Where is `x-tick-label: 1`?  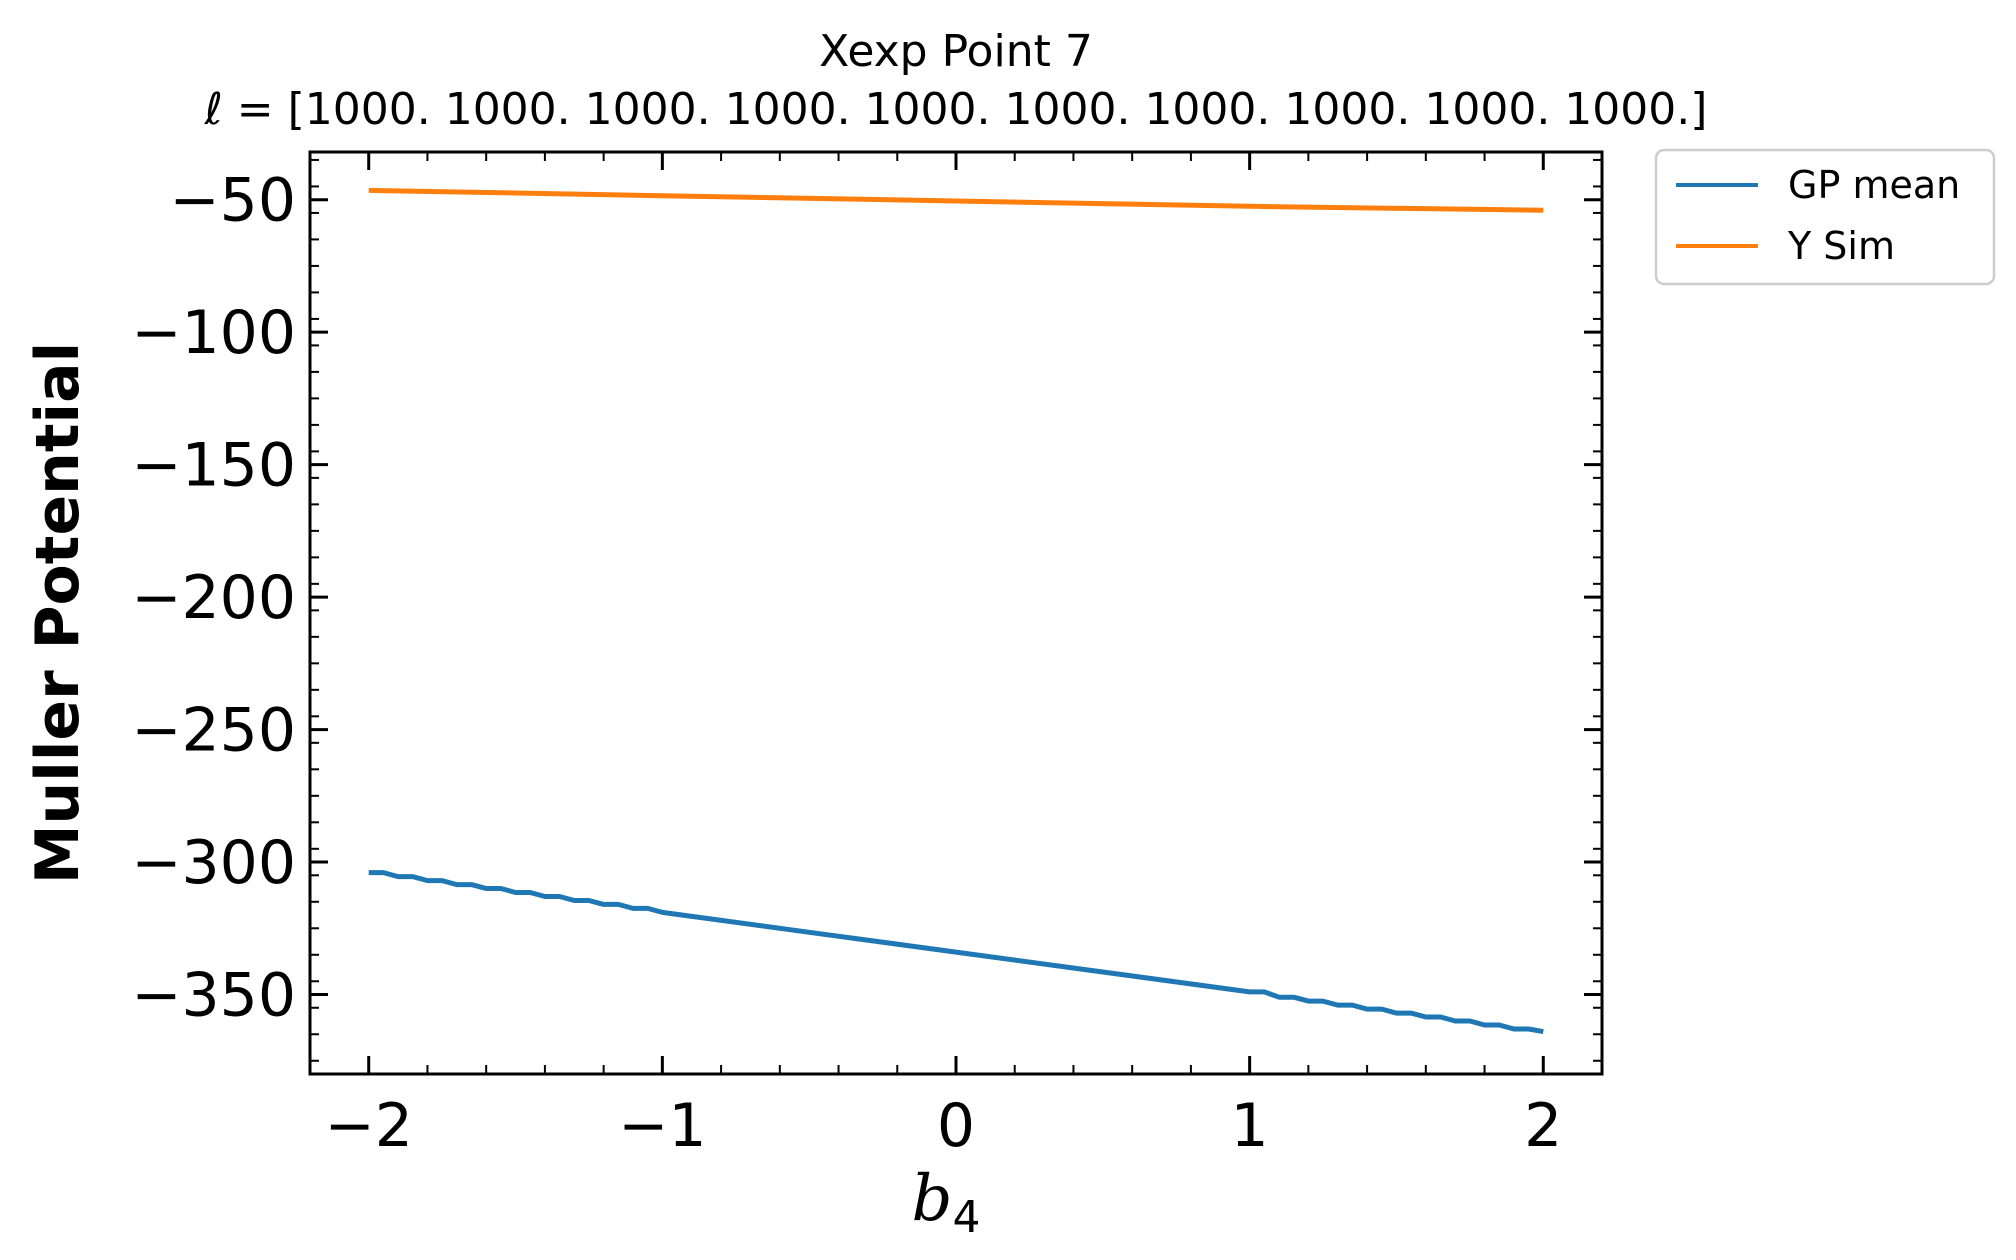 x-tick-label: 1 is located at coordinates (1250, 1126).